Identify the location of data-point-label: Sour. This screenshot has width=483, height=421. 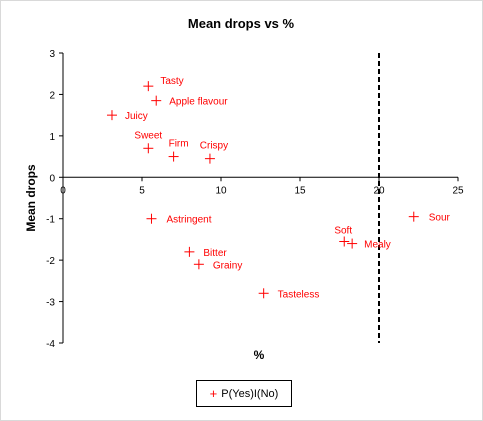
(440, 218).